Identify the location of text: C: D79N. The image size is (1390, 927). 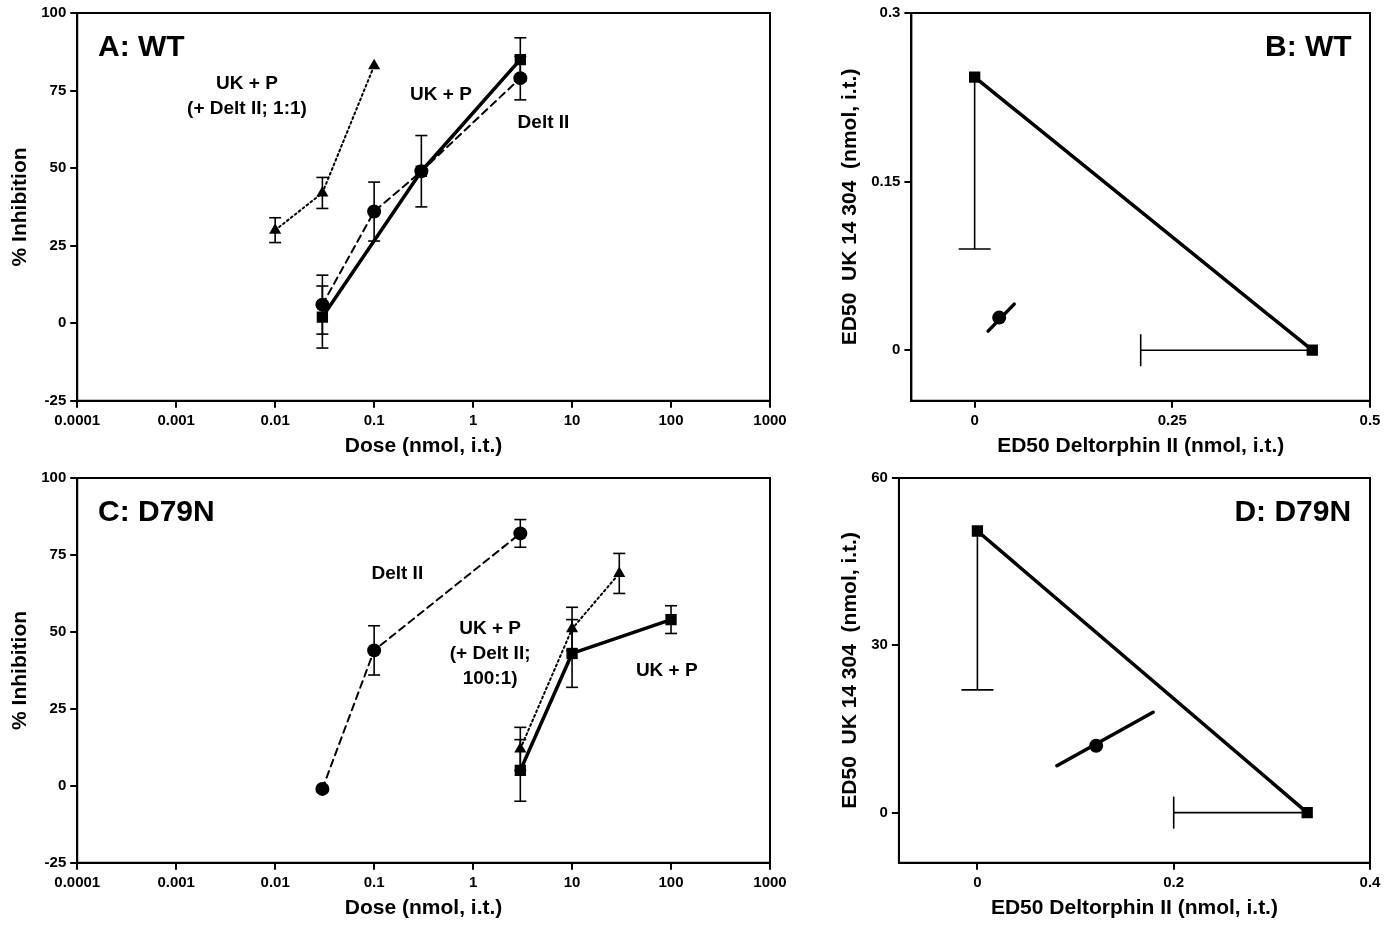
(156, 510).